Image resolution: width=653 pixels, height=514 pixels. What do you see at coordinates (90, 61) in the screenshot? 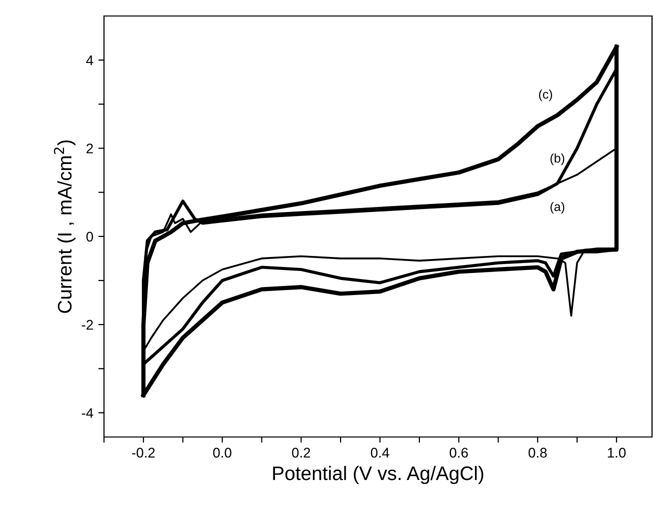
I see `y-tick-label: 4` at bounding box center [90, 61].